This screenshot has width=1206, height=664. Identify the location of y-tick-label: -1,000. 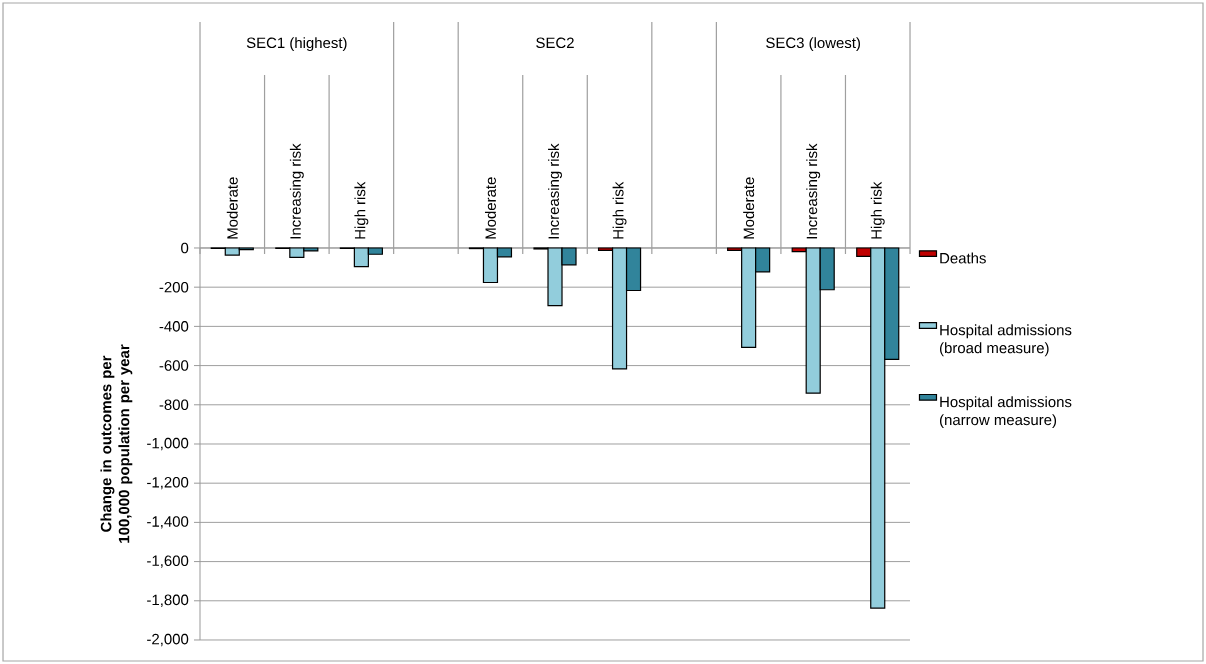
(168, 444).